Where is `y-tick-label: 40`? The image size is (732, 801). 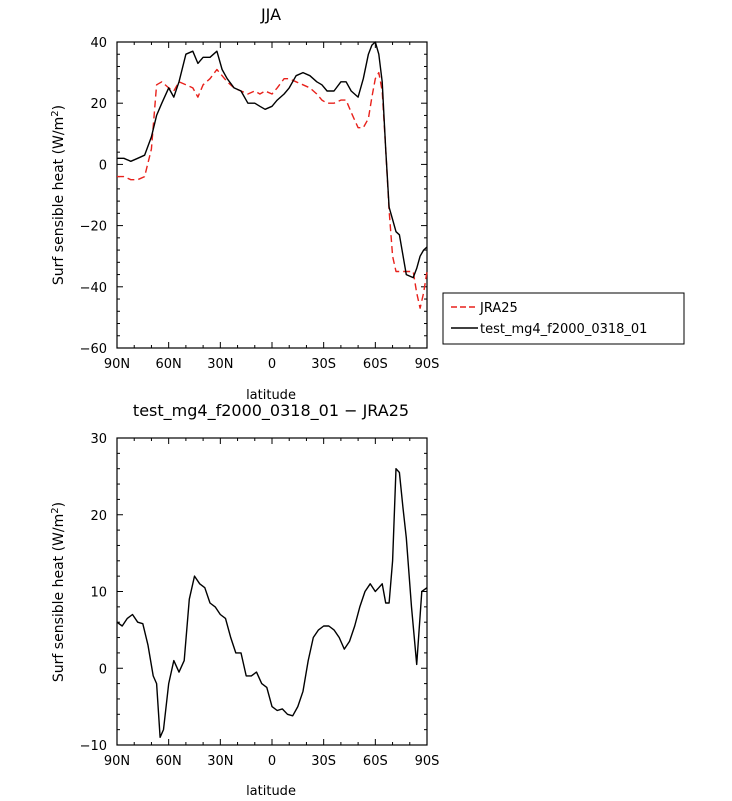 y-tick-label: 40 is located at coordinates (98, 43).